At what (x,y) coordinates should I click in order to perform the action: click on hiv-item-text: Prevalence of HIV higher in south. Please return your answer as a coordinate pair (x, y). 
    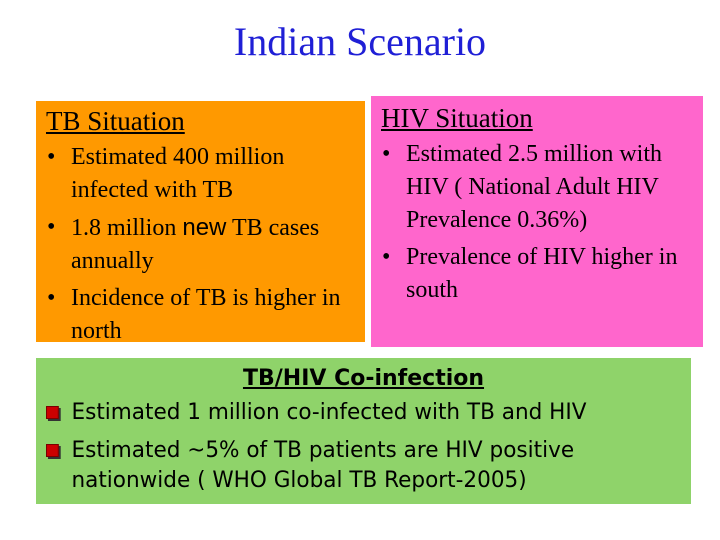
    Looking at the image, I should click on (542, 273).